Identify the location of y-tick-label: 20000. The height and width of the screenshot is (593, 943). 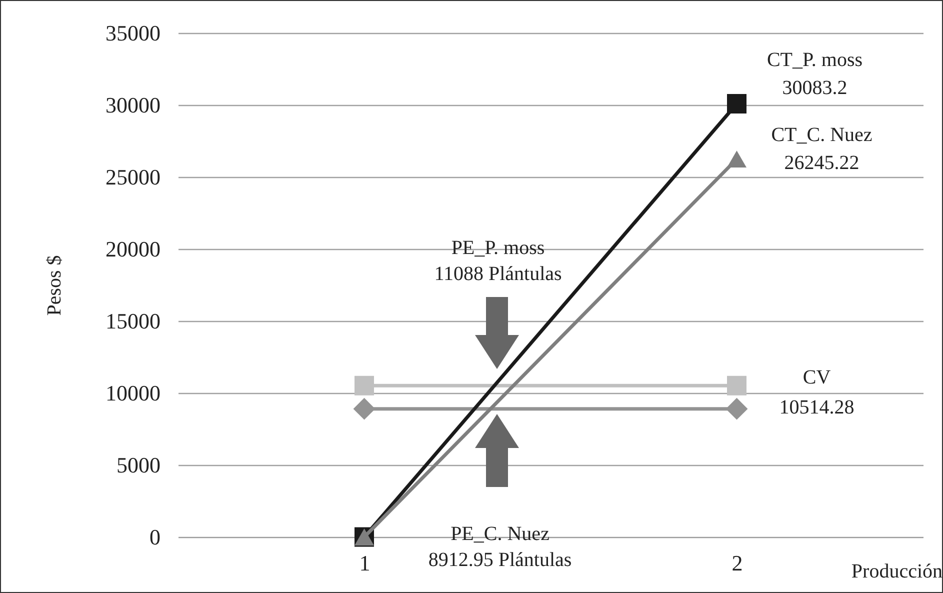
(133, 249).